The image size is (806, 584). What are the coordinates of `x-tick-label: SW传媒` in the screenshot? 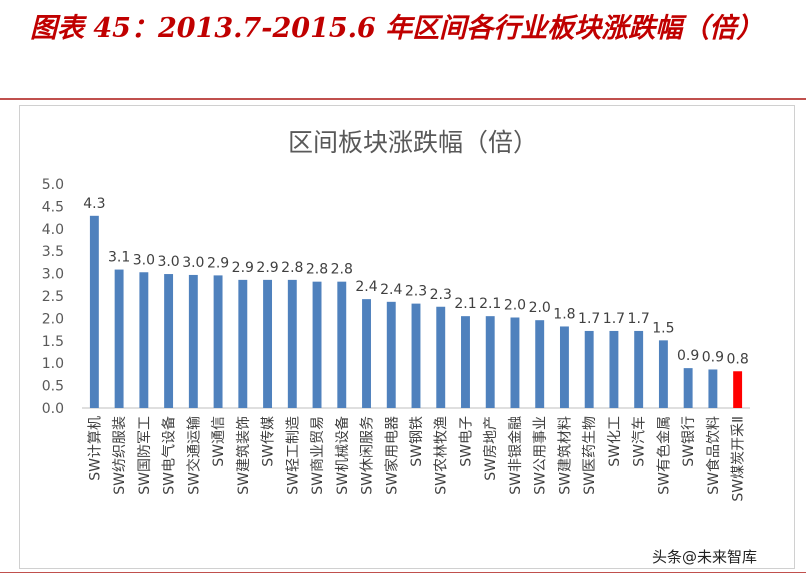 It's located at (269, 441).